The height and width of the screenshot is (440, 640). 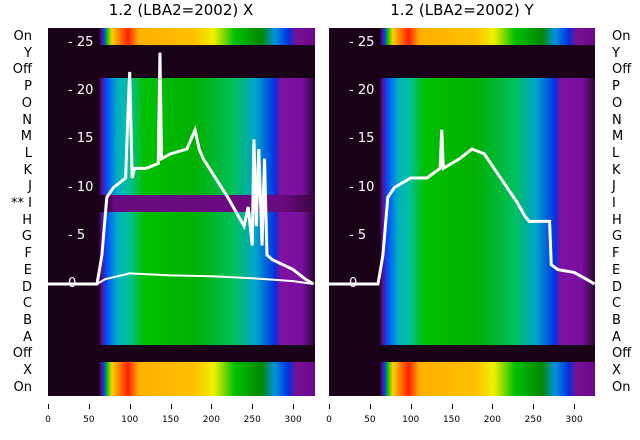 I want to click on row-label-left: C, so click(x=27, y=304).